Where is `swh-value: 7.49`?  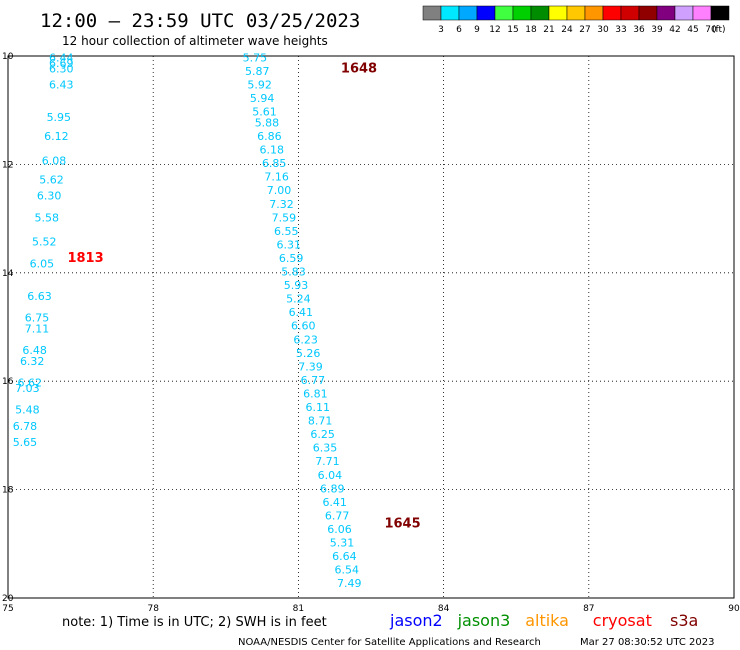
swh-value: 7.49 is located at coordinates (349, 583).